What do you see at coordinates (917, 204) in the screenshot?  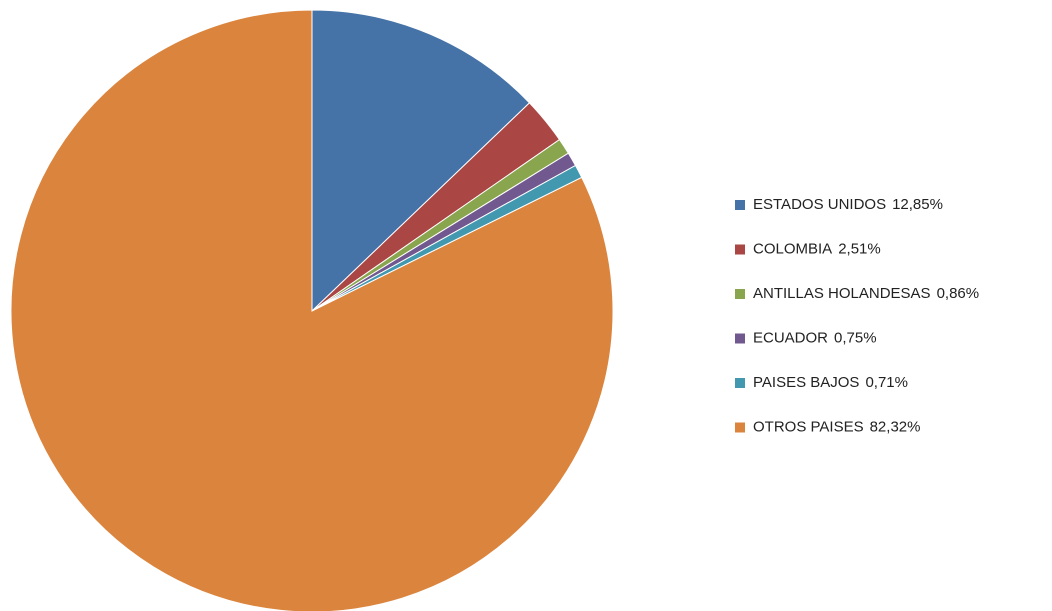 I see `legend-value: 12,85%` at bounding box center [917, 204].